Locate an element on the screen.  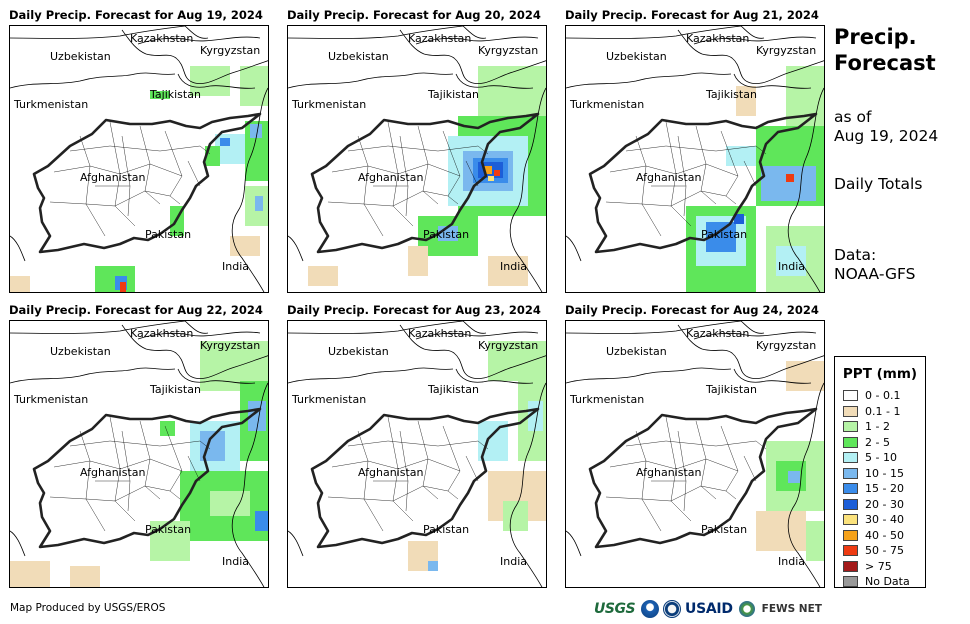
sidebar-title-line1: Precip. is located at coordinates (875, 37).